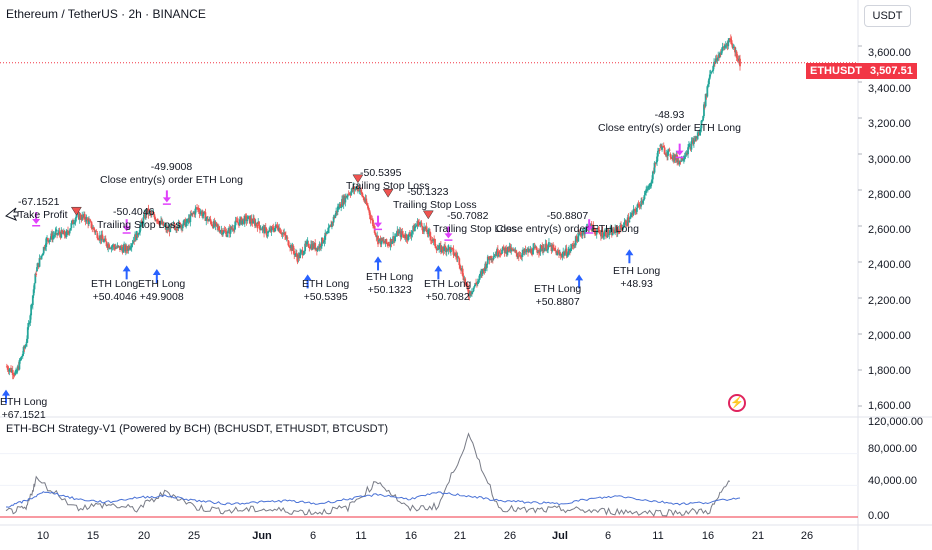 The width and height of the screenshot is (932, 550). I want to click on trade-annotation: -67.1521 Take Profit, so click(43, 208).